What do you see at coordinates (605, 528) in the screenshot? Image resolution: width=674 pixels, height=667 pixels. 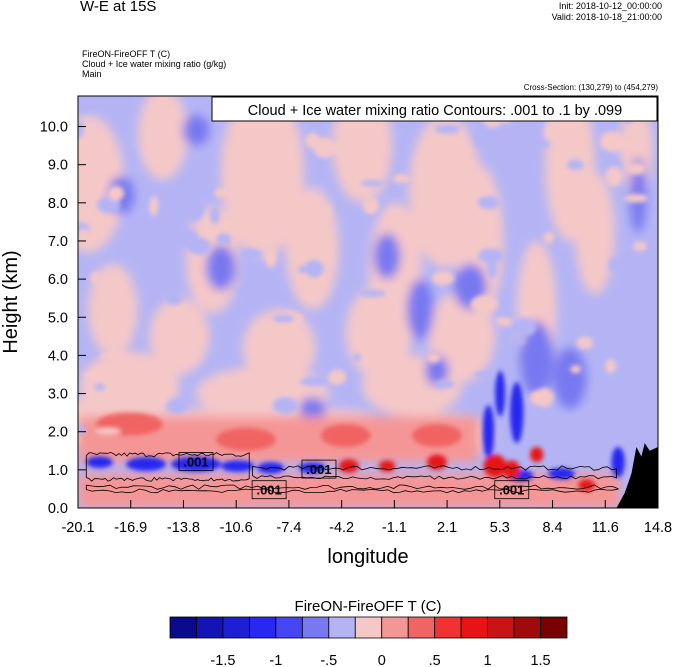 I see `x-tick-label: 11.6` at bounding box center [605, 528].